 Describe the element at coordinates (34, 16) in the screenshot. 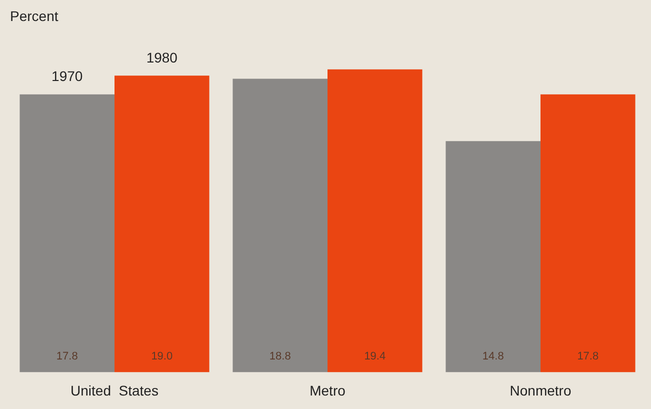

I see `y-axis-title: Percent` at that location.